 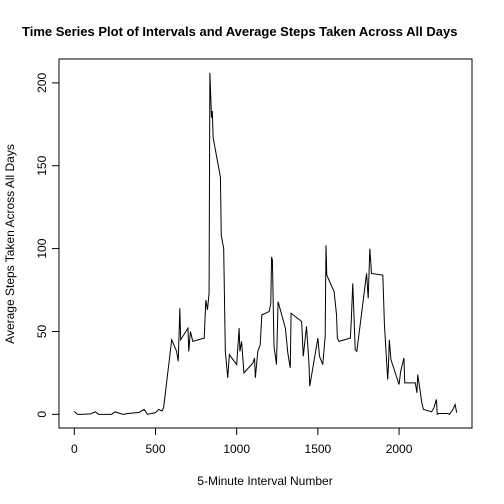 I want to click on y-tick-label: 200, so click(x=42, y=83).